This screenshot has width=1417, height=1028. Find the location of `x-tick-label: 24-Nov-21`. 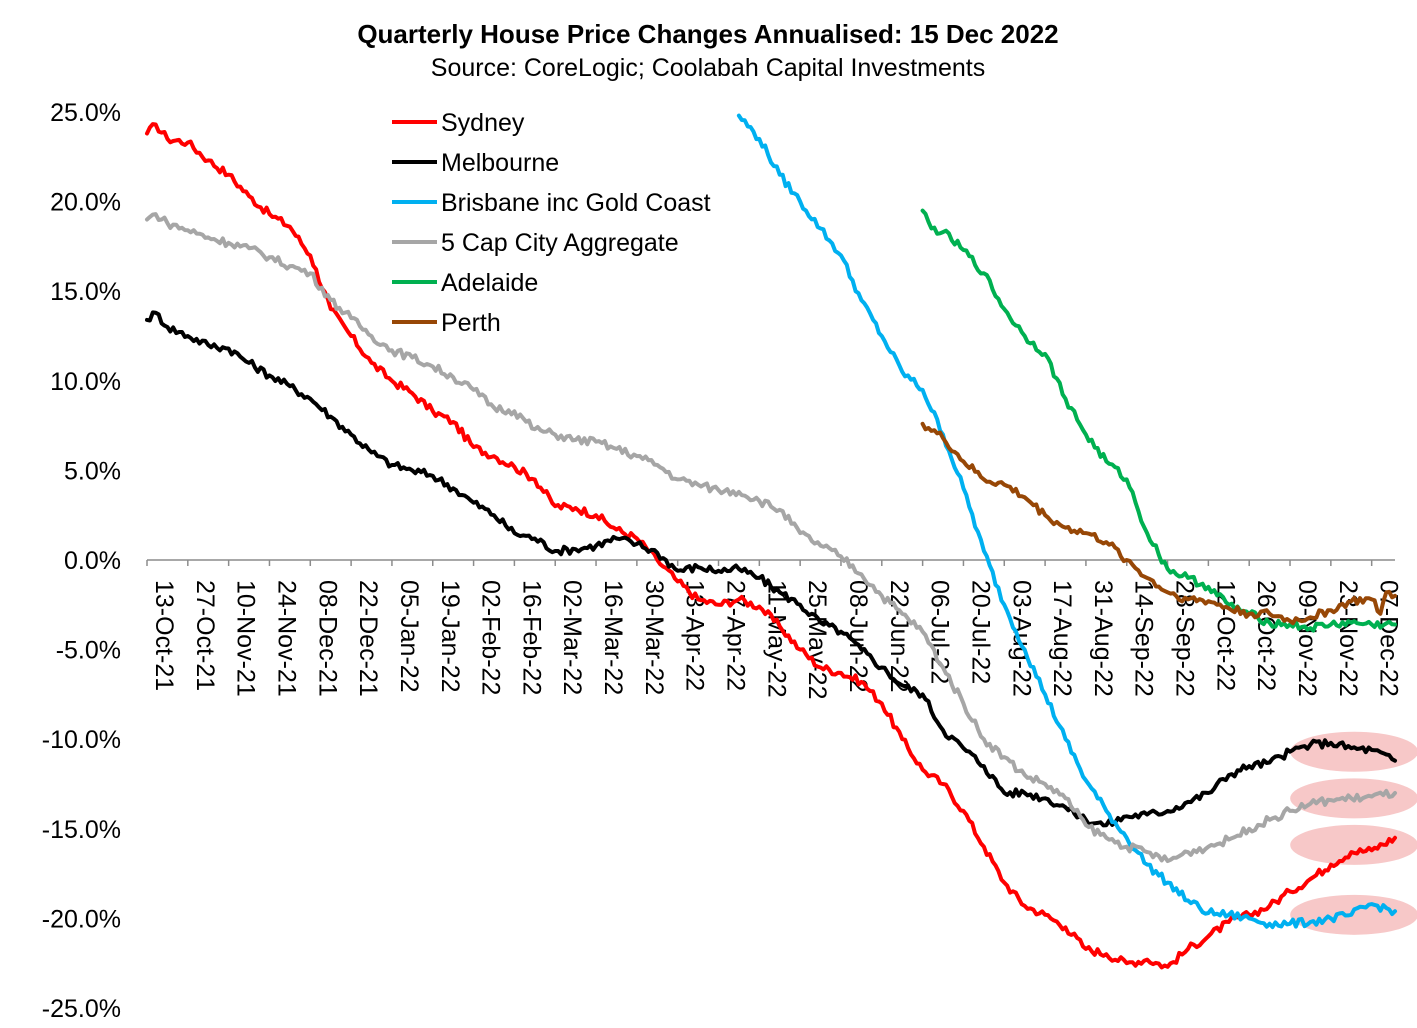

x-tick-label: 24-Nov-21 is located at coordinates (286, 638).